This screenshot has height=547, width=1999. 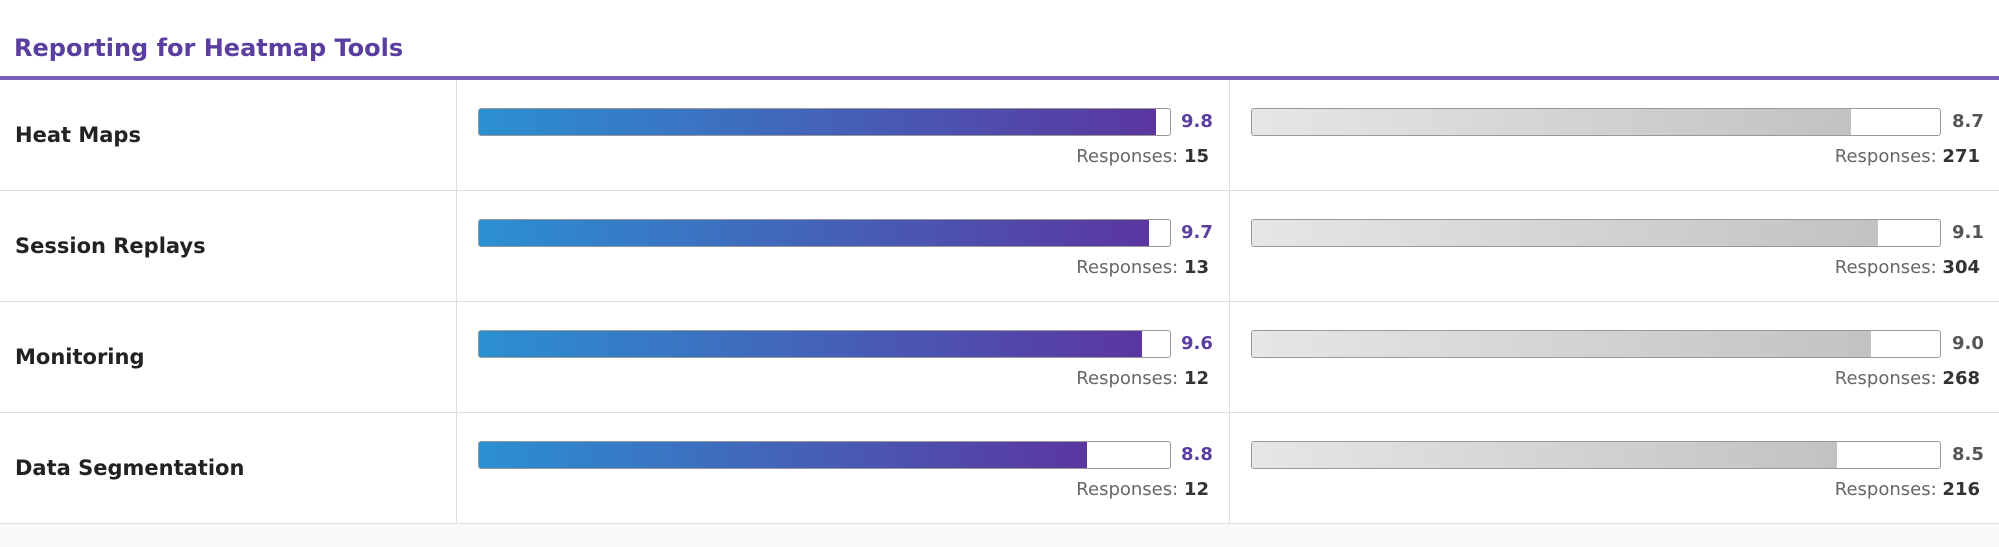 What do you see at coordinates (1197, 343) in the screenshot?
I see `value-label: 9.6` at bounding box center [1197, 343].